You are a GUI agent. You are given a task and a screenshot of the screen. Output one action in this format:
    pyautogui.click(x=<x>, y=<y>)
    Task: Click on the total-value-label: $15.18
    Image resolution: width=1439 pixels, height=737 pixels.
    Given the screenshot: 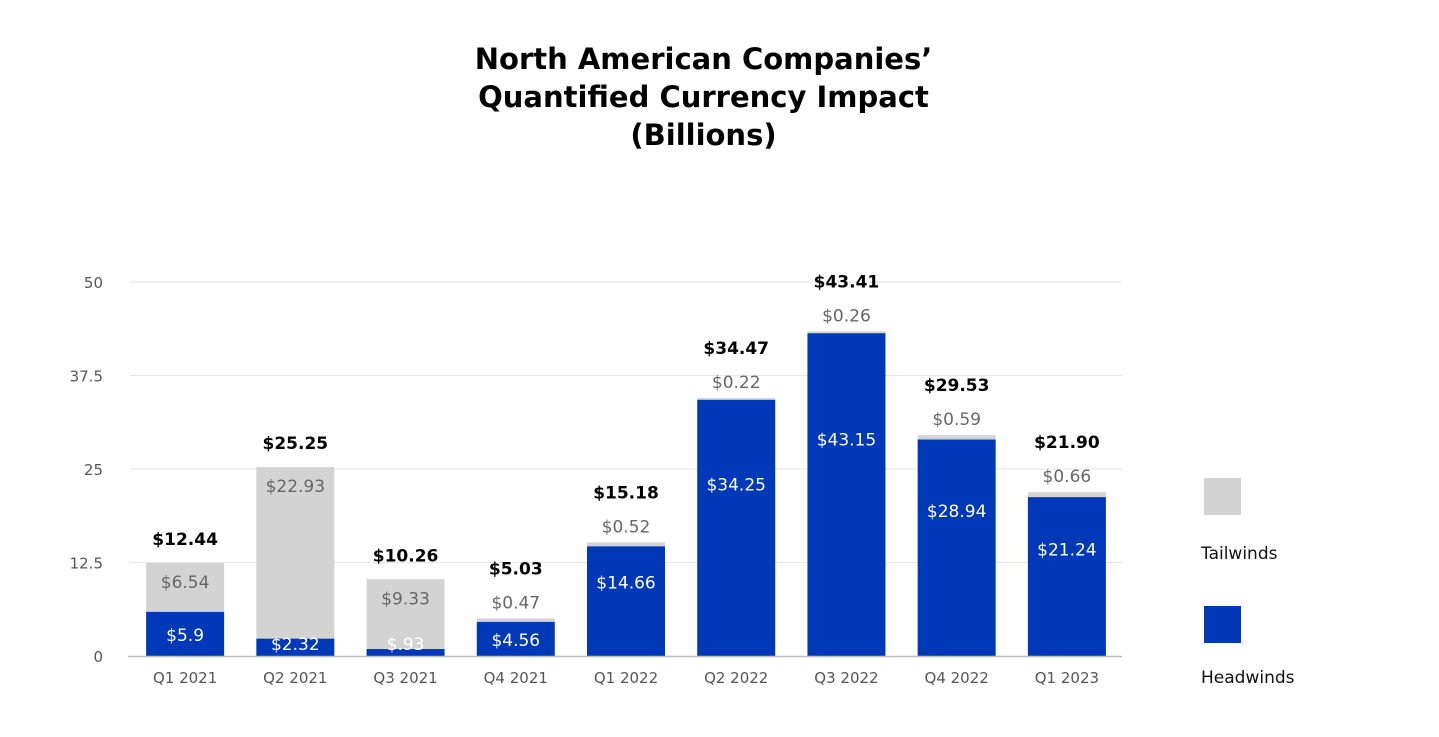 What is the action you would take?
    pyautogui.click(x=626, y=493)
    